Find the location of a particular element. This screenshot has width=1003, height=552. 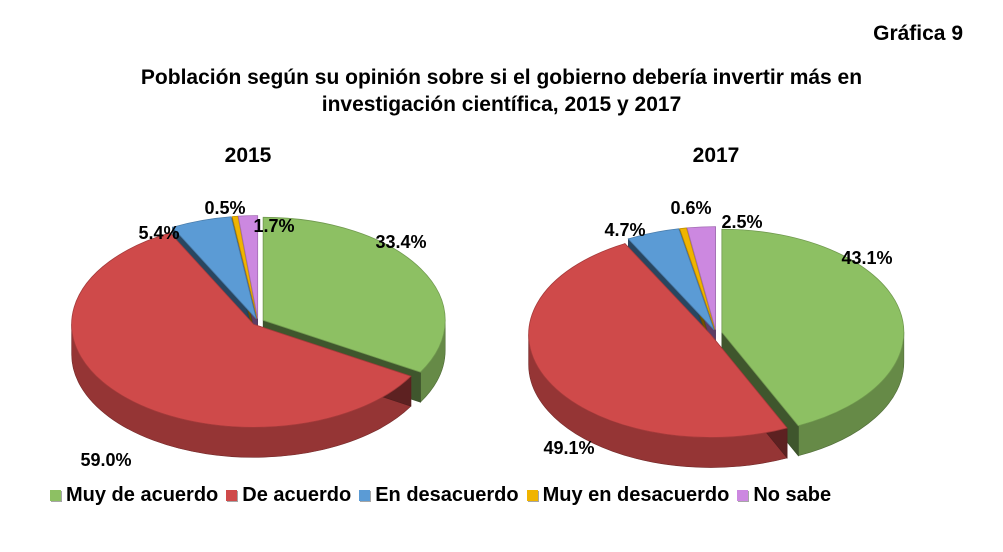

legend-item-muy-de-acuerdo: Muy de acuerdo is located at coordinates (134, 495).